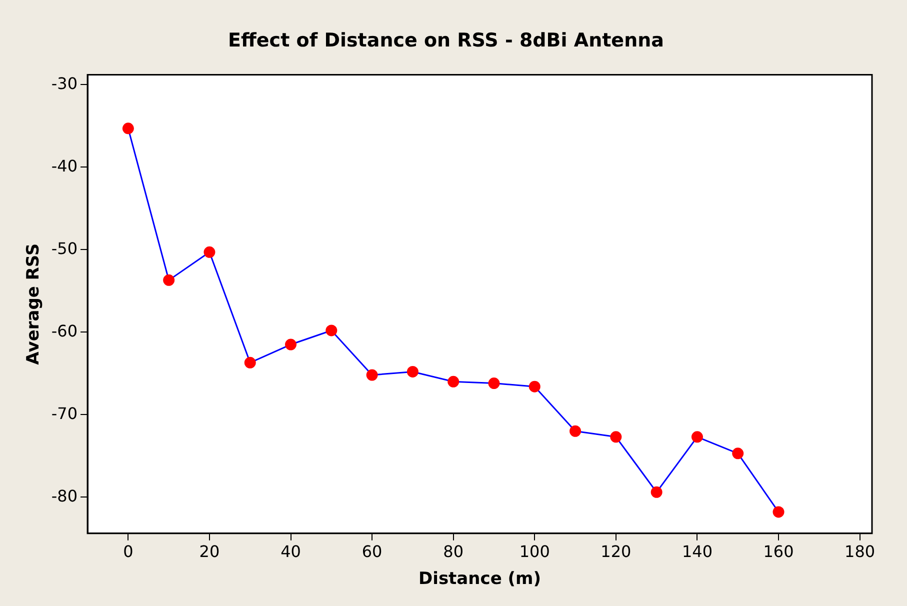 The width and height of the screenshot is (907, 606). What do you see at coordinates (860, 552) in the screenshot?
I see `x-tick-label: 180` at bounding box center [860, 552].